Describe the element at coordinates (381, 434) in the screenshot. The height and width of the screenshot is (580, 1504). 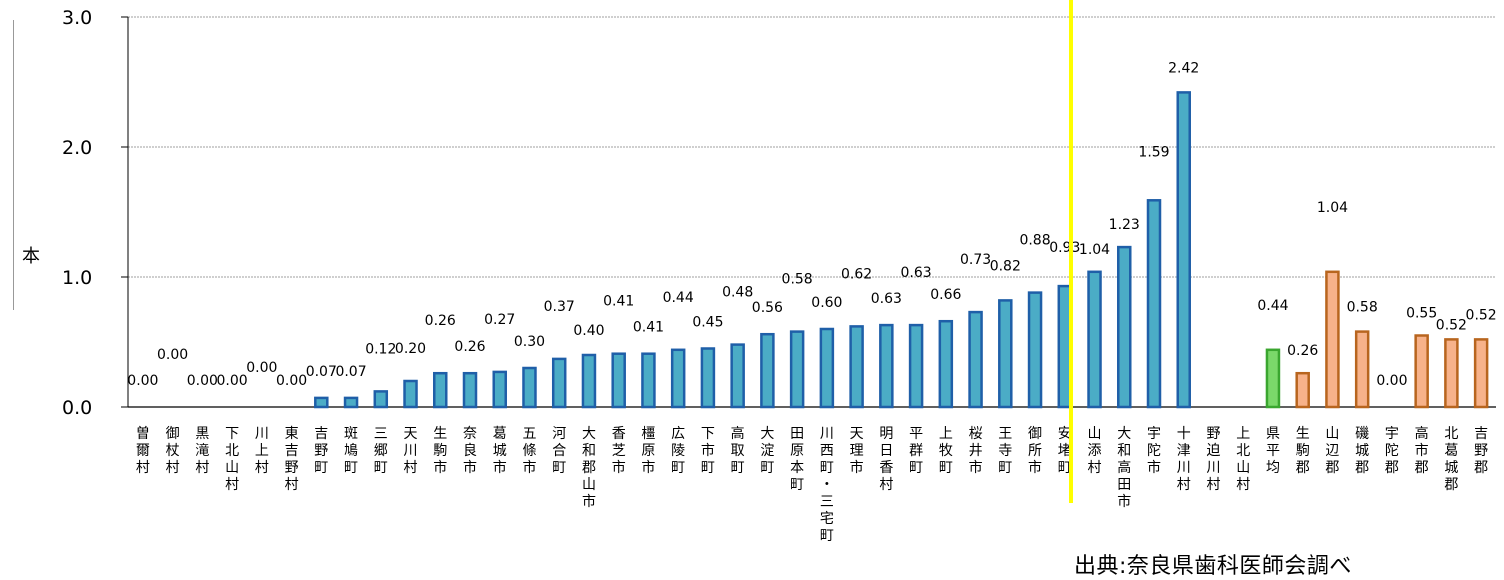
I see `category-label-char: 三` at that location.